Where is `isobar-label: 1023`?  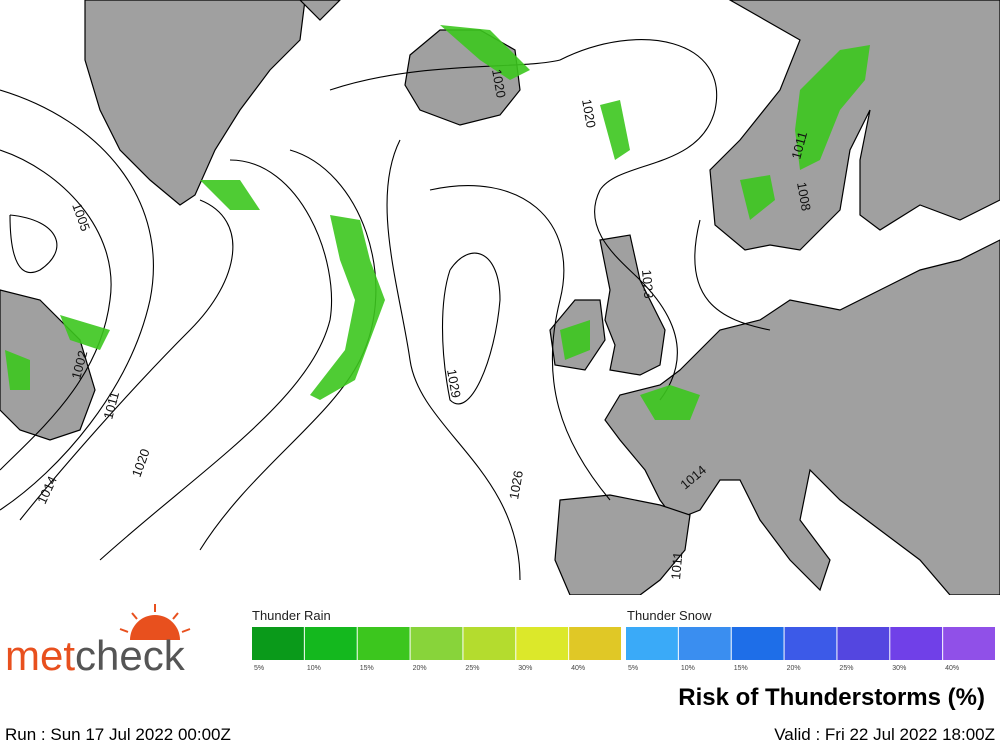
isobar-label: 1023 is located at coordinates (647, 284).